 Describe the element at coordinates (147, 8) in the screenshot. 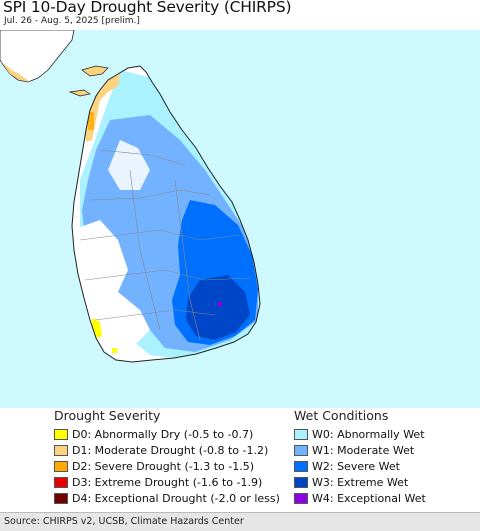

I see `map-title: SPI 10-Day Drought Severity (CHIRPS)` at that location.